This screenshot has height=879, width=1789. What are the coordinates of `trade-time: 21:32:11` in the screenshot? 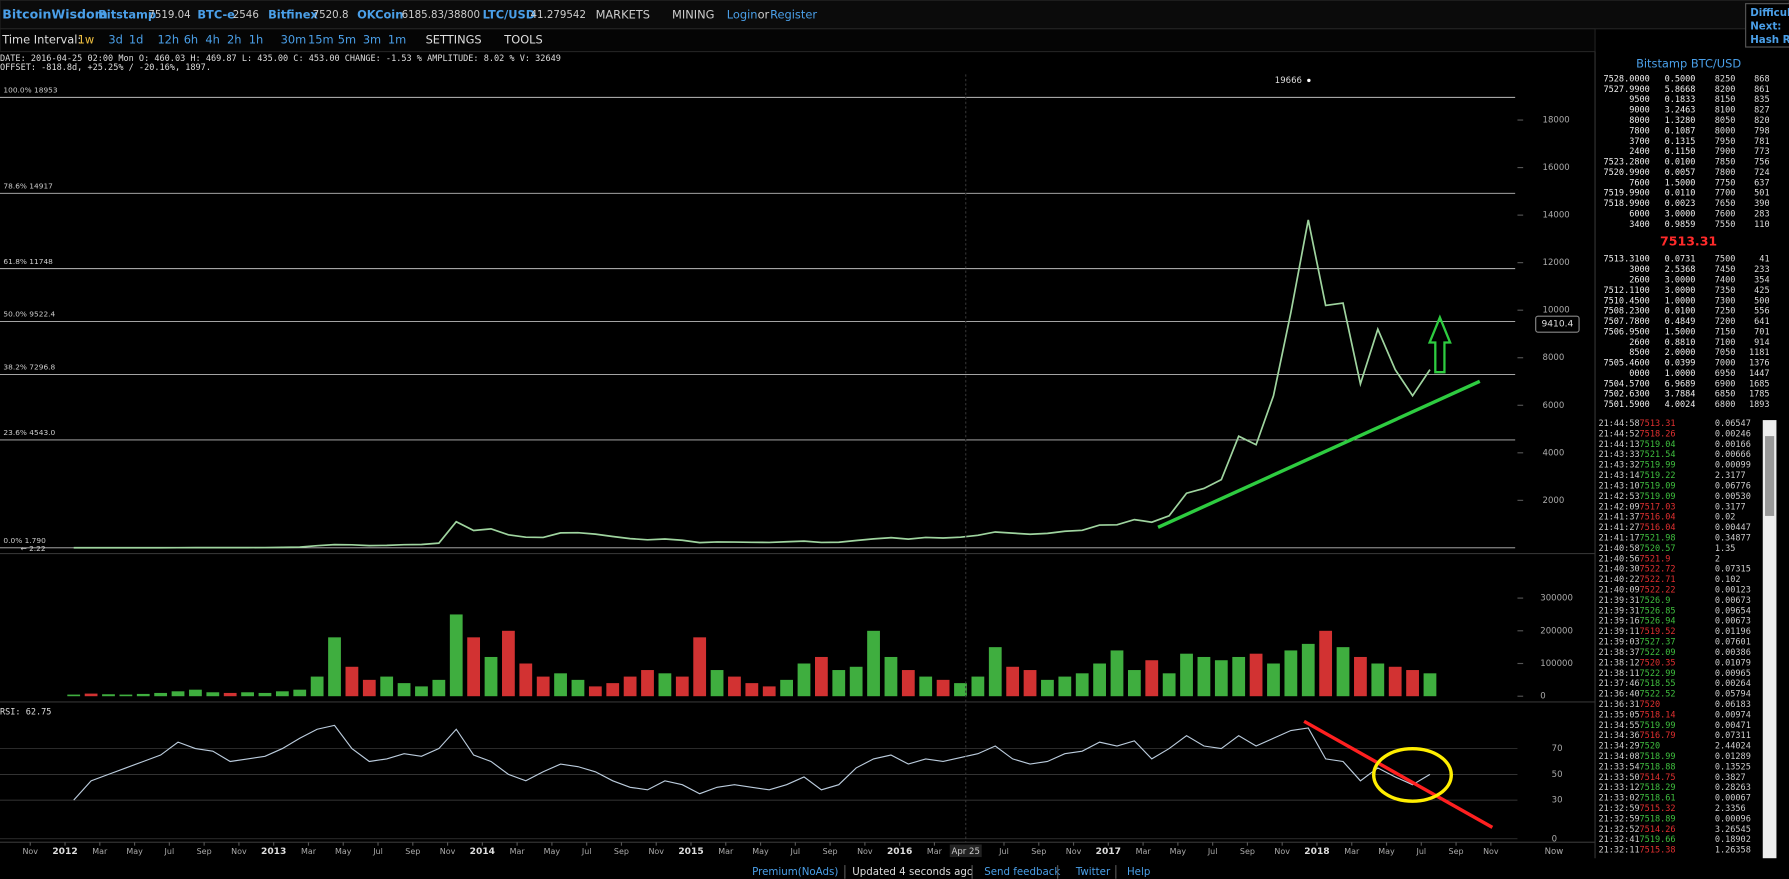 It's located at (1618, 851).